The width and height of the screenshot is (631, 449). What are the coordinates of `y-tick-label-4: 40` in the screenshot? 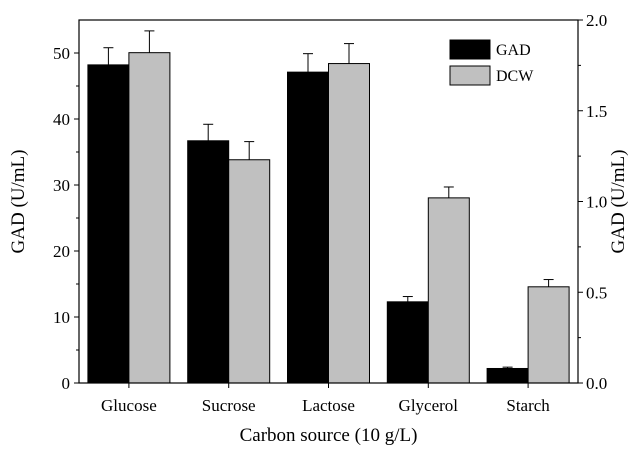 It's located at (61, 119).